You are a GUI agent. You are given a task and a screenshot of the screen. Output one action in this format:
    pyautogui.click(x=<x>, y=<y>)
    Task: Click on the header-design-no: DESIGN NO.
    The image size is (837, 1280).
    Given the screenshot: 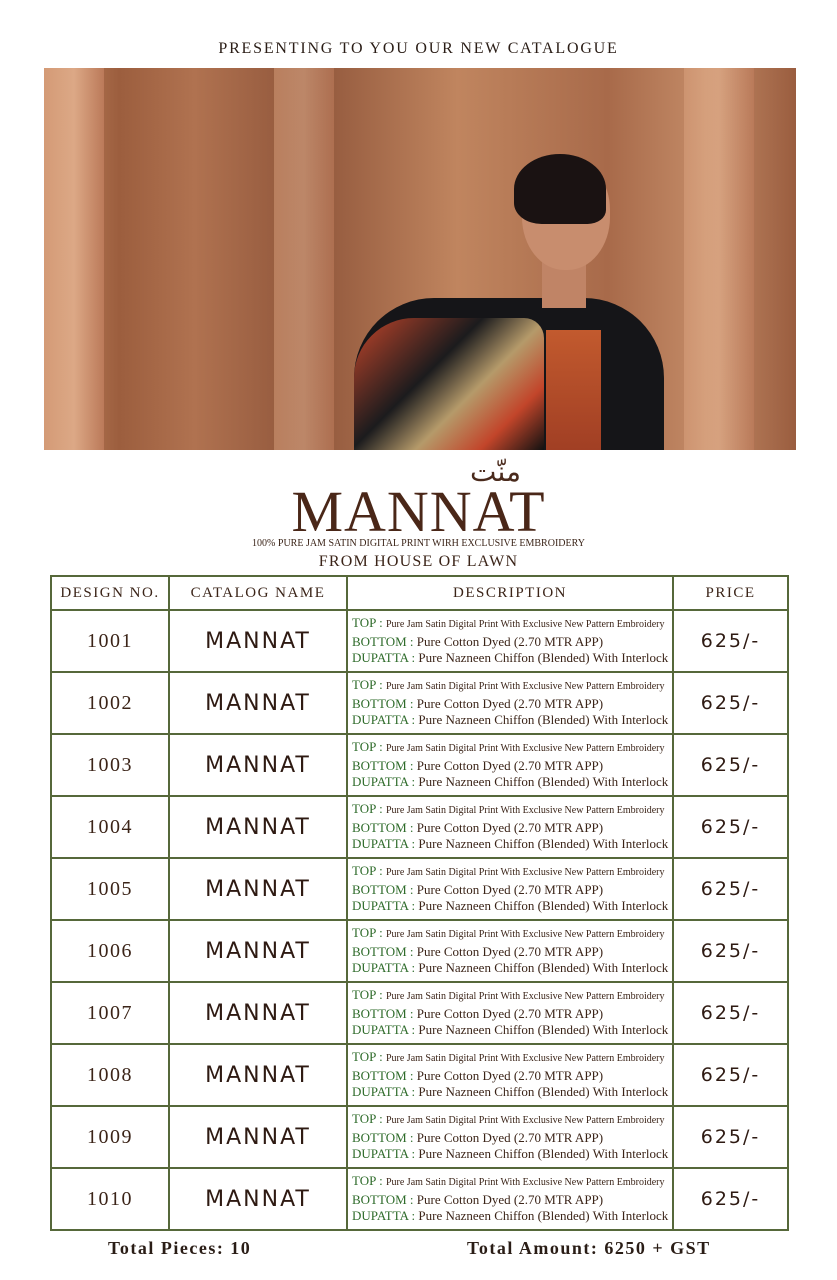 What is the action you would take?
    pyautogui.click(x=110, y=593)
    